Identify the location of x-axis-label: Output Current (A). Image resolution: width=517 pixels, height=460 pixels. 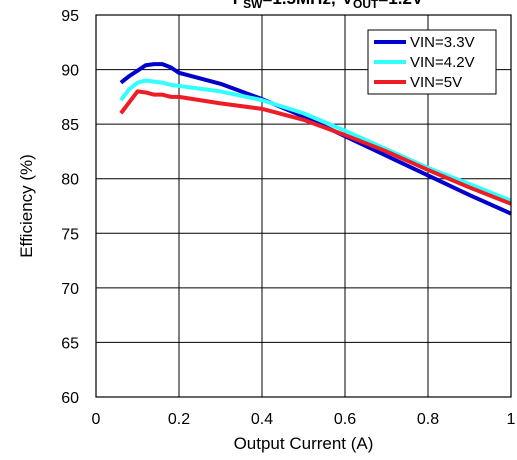
(304, 443).